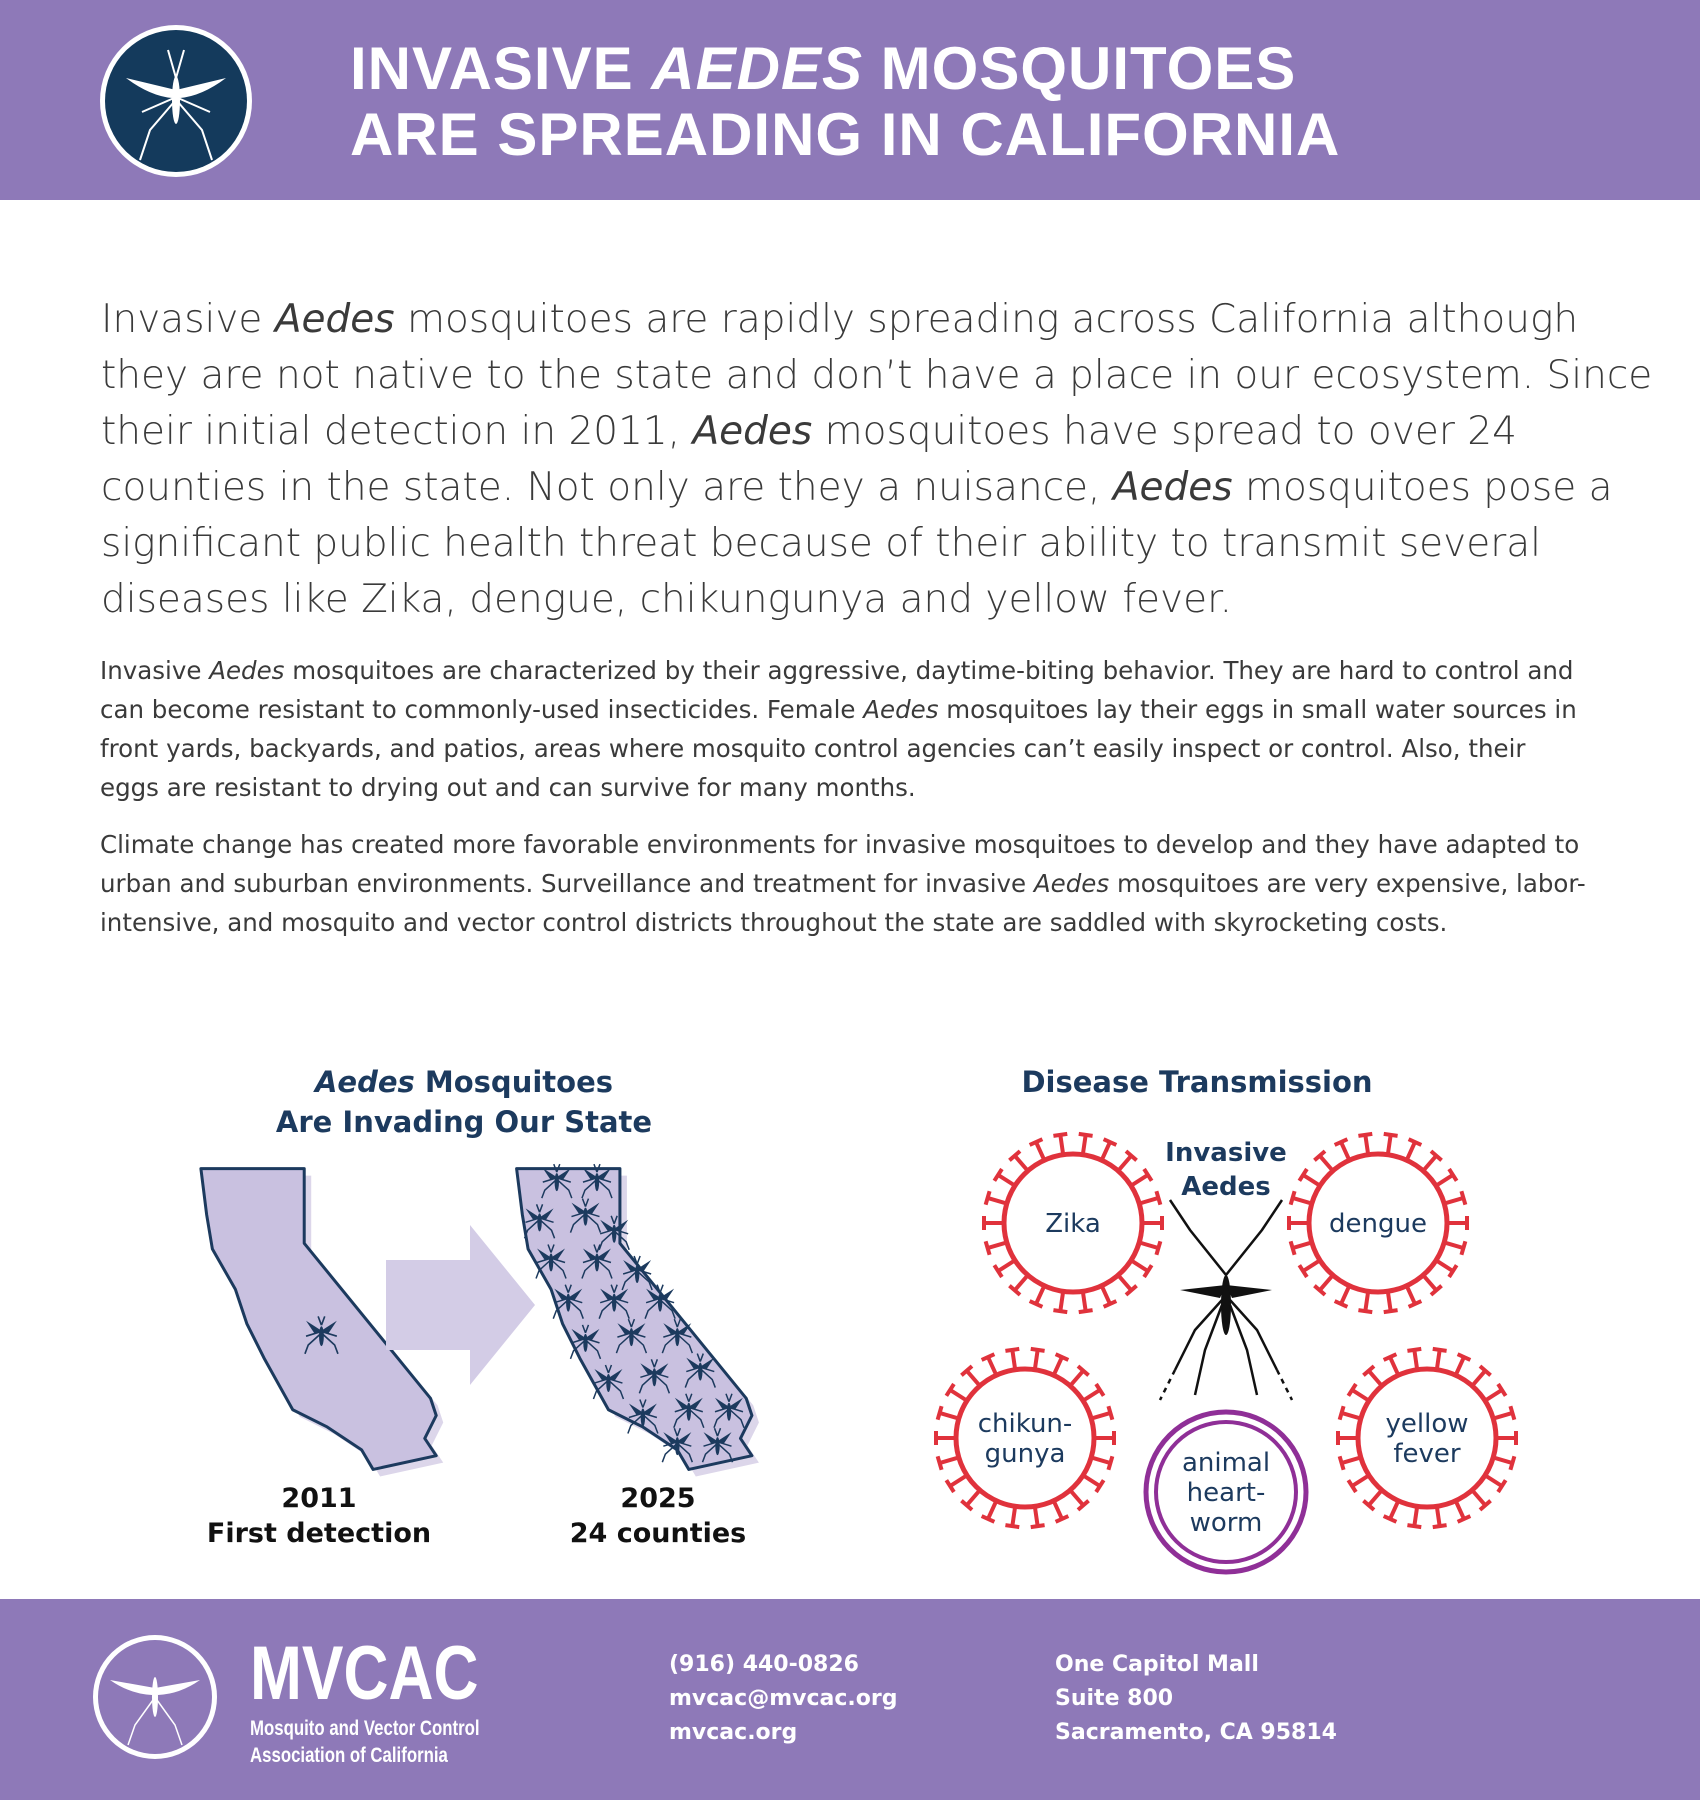 This screenshot has height=1800, width=1700. What do you see at coordinates (1196, 1732) in the screenshot?
I see `text: Sacramento, CA 95814` at bounding box center [1196, 1732].